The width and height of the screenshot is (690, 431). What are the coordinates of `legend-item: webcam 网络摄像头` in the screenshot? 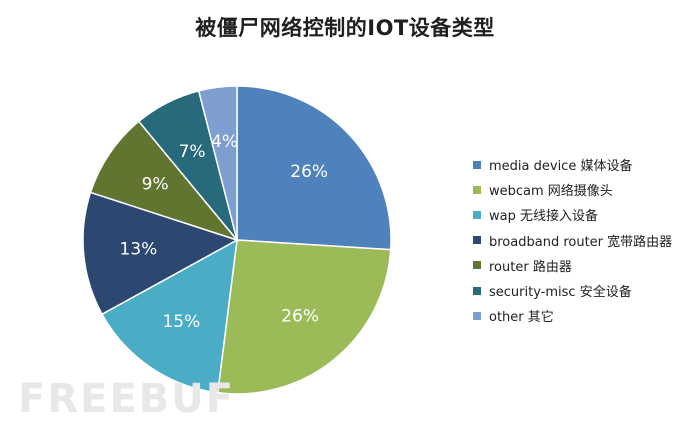 It's located at (572, 189).